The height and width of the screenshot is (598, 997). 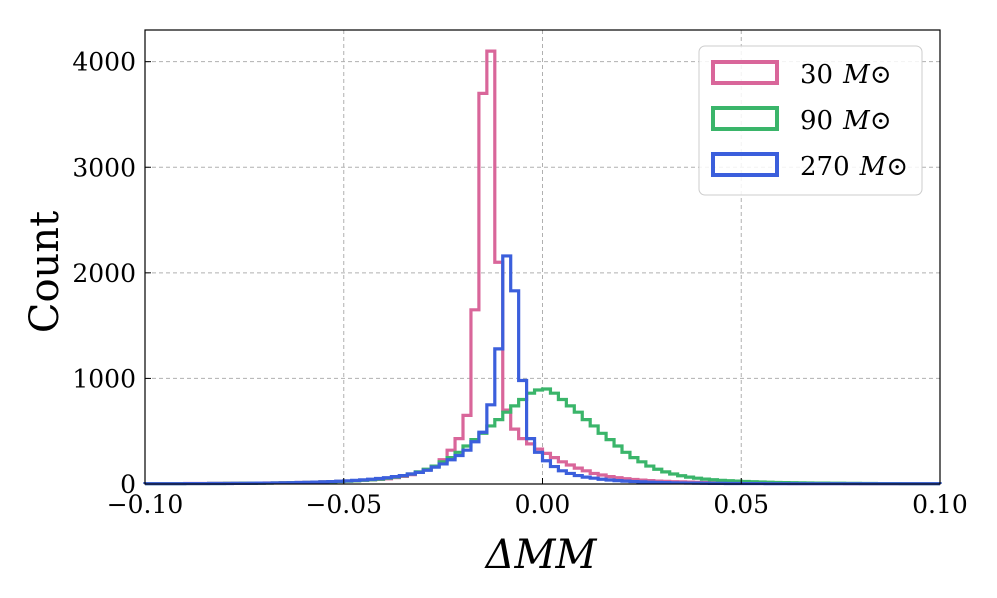 I want to click on x-tick-label: −0.05, so click(x=343, y=504).